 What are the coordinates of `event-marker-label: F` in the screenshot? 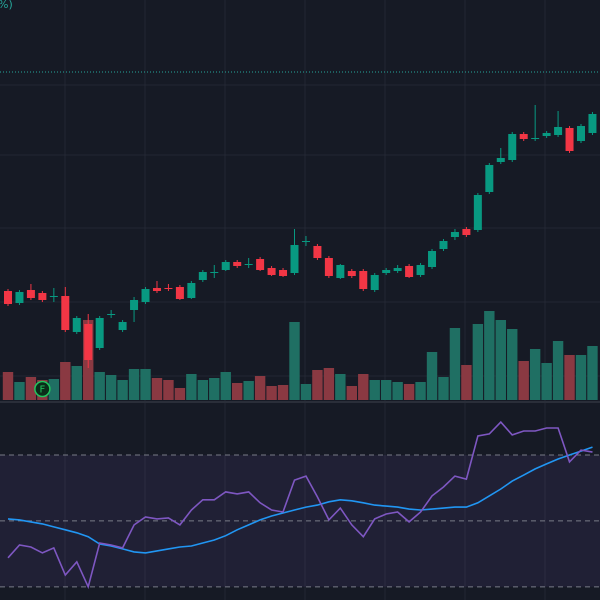 It's located at (42, 390).